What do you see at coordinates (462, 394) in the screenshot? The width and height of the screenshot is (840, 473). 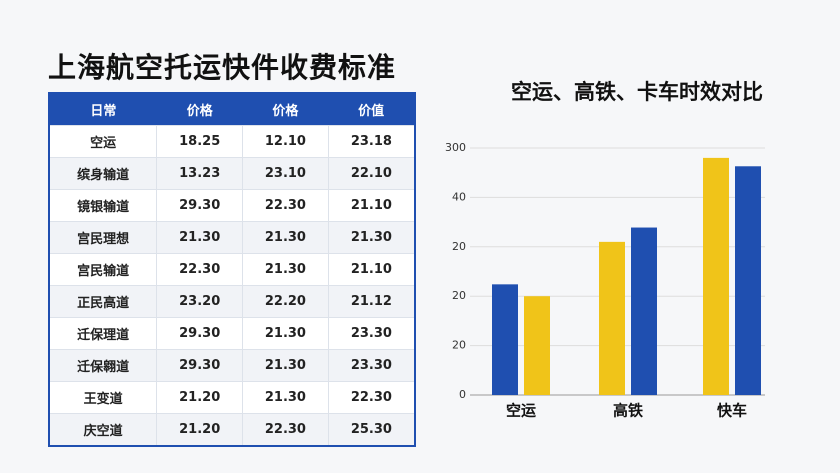 I see `y-tick-label: 0` at bounding box center [462, 394].